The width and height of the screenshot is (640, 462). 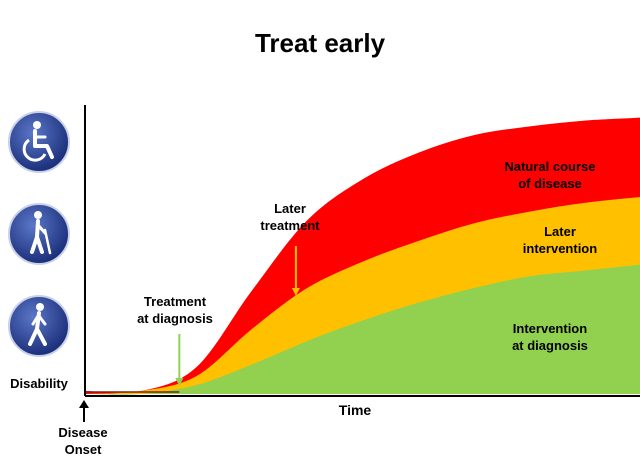 What do you see at coordinates (290, 225) in the screenshot?
I see `label-later-treat-line2: treatment` at bounding box center [290, 225].